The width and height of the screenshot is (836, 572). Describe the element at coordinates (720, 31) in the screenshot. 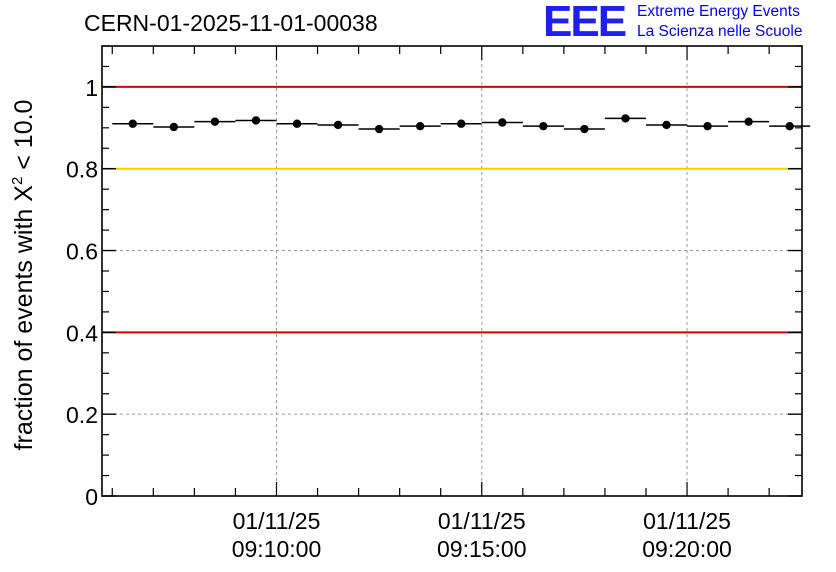

I see `logo-line-2: La Scienza nelle Scuole` at that location.